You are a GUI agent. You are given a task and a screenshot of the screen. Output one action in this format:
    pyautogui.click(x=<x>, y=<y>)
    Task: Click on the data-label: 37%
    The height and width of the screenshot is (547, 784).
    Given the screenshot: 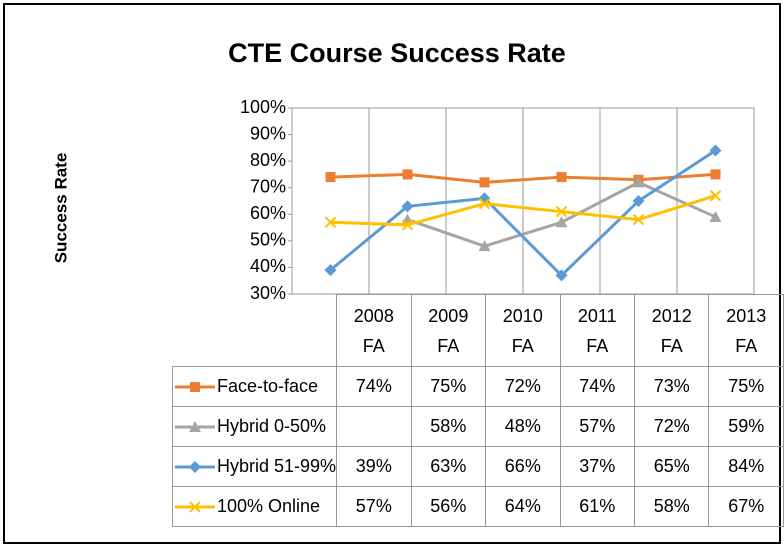 What is the action you would take?
    pyautogui.click(x=597, y=466)
    